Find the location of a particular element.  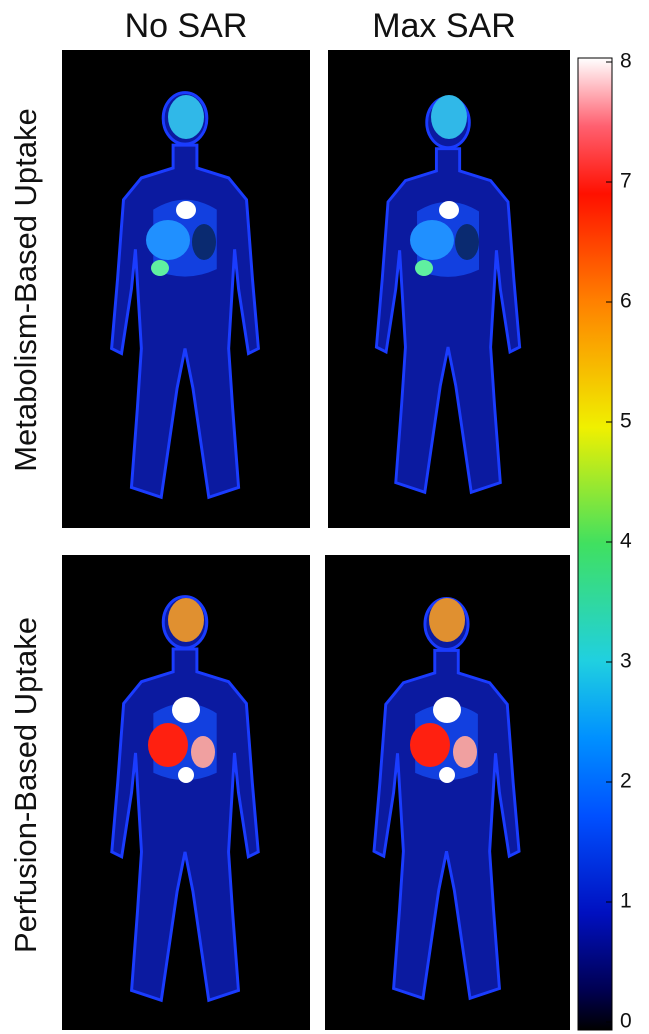

colorbar-tick-label: 7 is located at coordinates (626, 181).